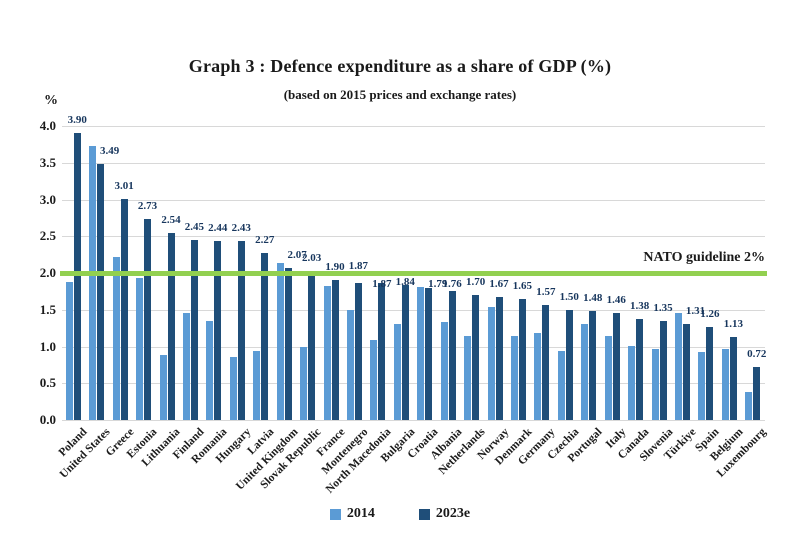 Image resolution: width=800 pixels, height=533 pixels. Describe the element at coordinates (491, 363) in the screenshot. I see `bar-2014-norway` at that location.